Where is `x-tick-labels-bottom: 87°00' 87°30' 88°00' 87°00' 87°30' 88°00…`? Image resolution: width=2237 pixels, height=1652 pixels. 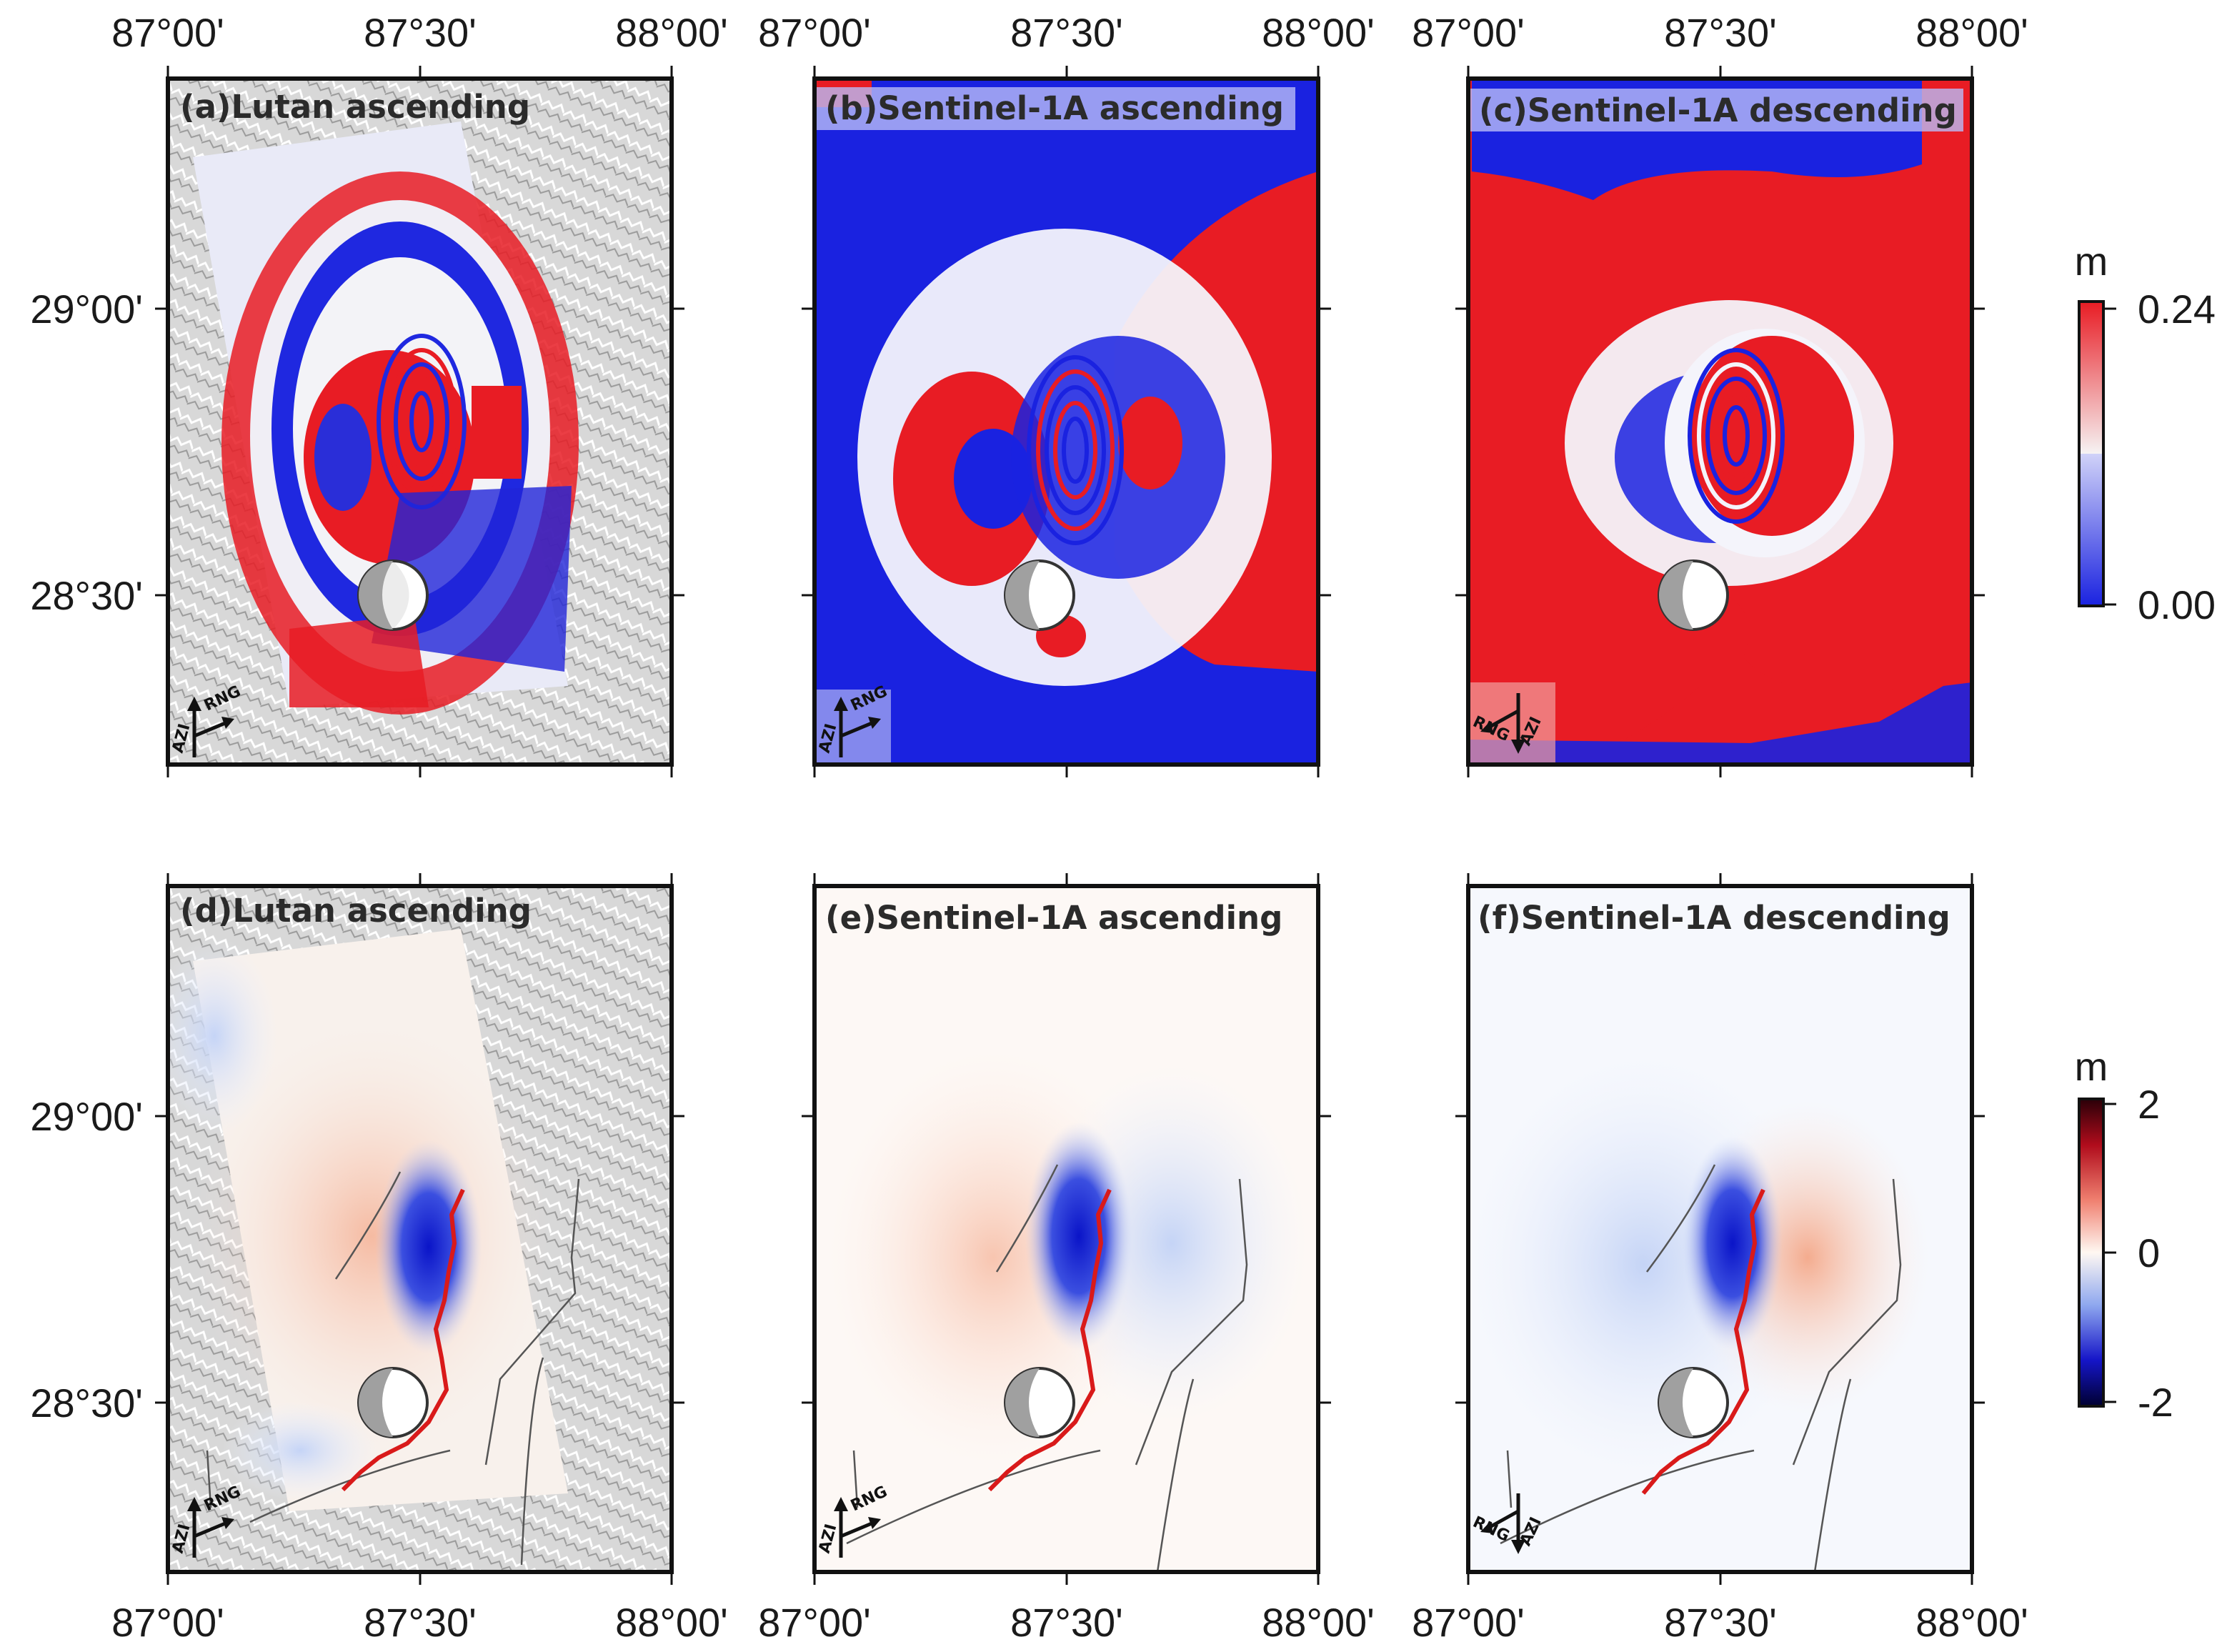 x-tick-labels-bottom: 87°00' 87°30' 88°00' 87°00' 87°30' 88°00… is located at coordinates (1070, 1622).